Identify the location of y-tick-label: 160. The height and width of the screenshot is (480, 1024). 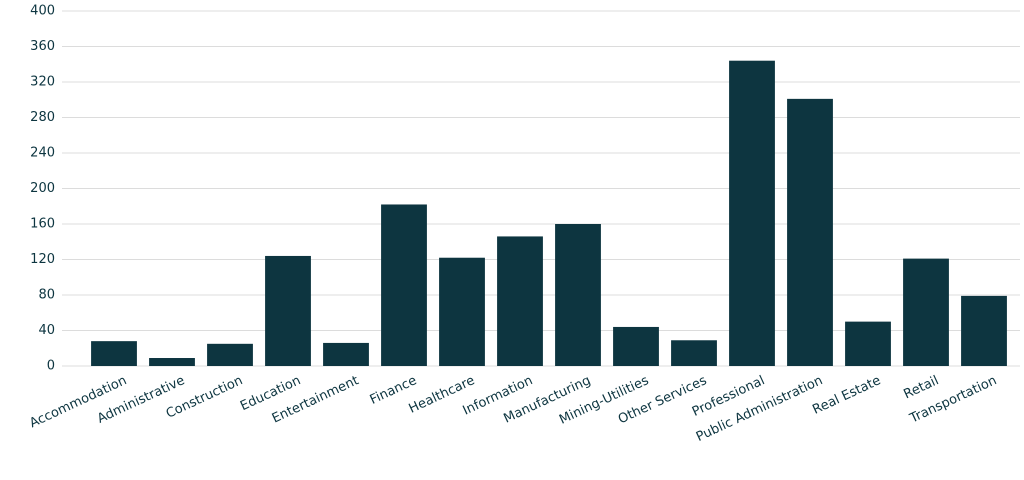
(42, 224).